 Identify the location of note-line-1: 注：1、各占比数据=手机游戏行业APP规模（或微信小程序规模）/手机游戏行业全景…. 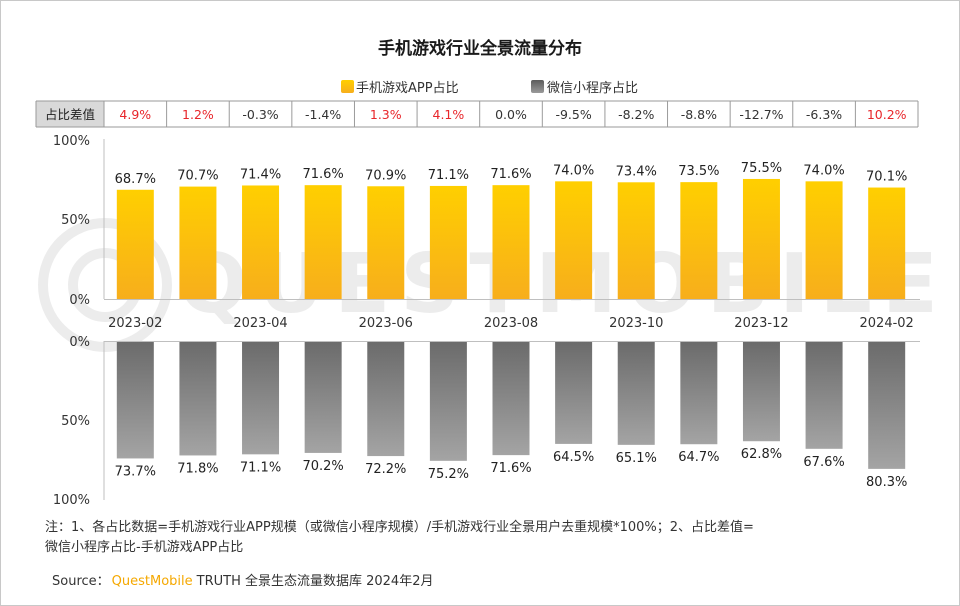
(399, 527).